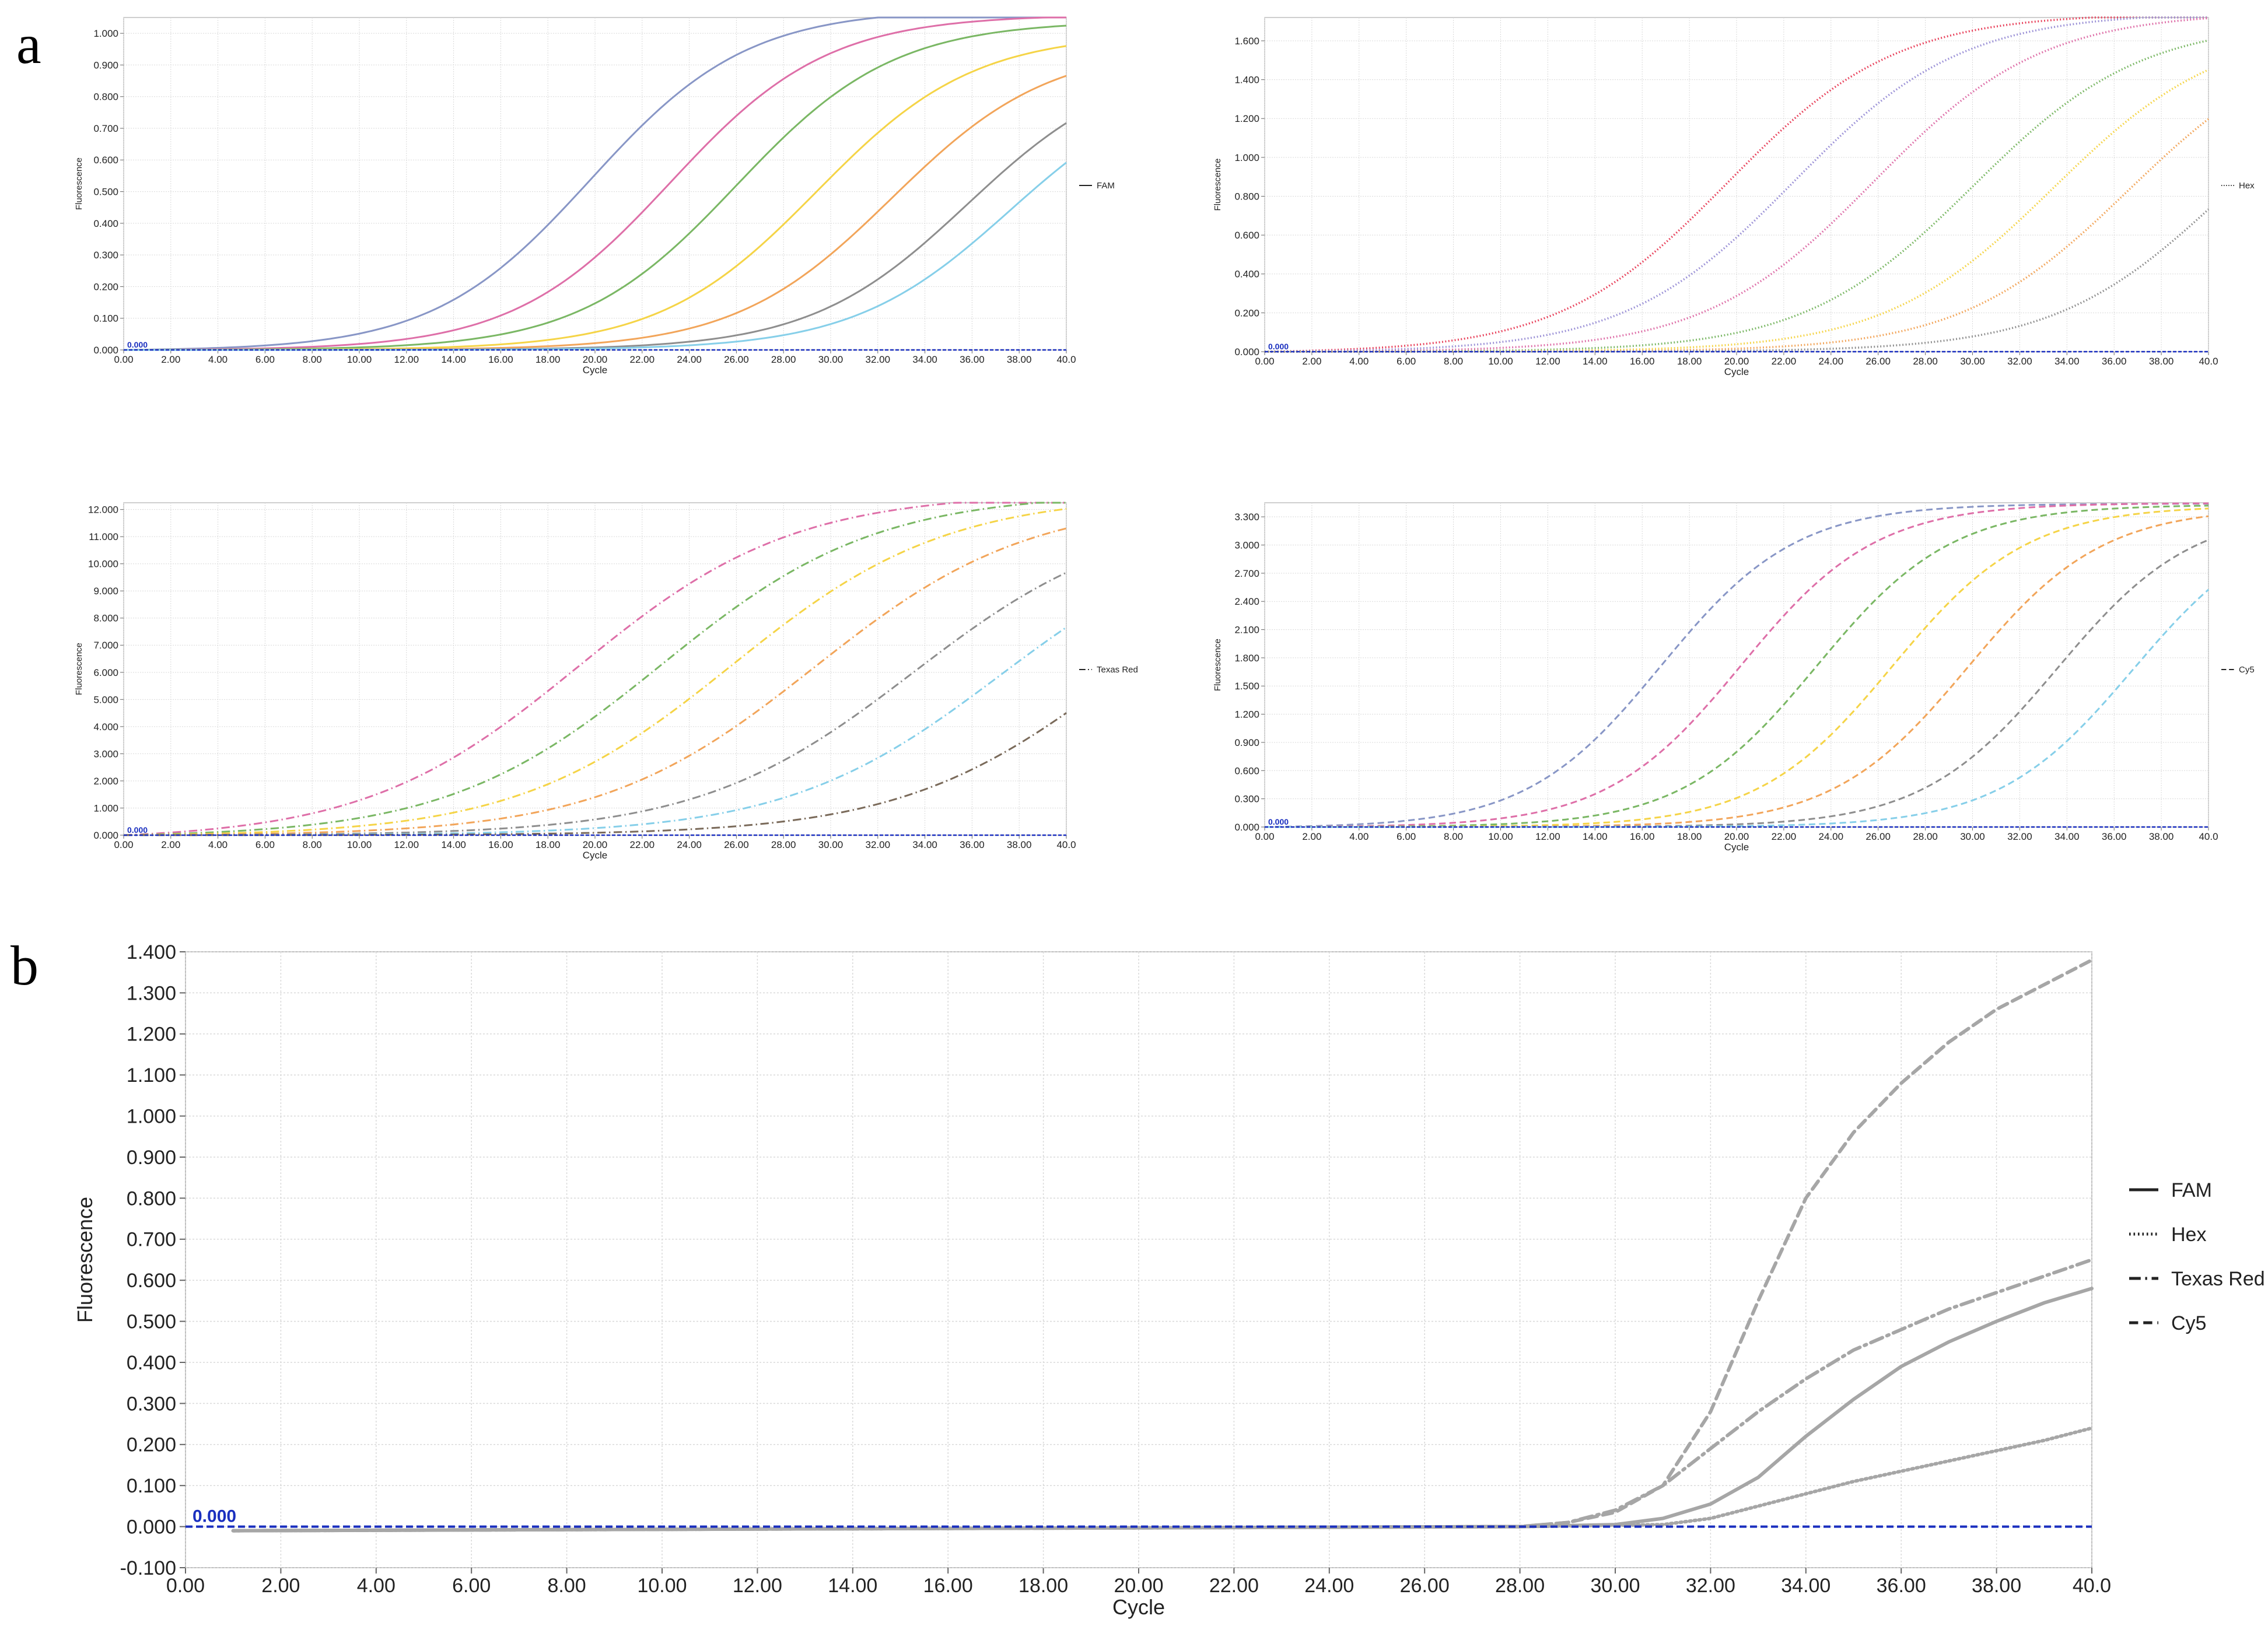 The width and height of the screenshot is (2268, 1633). What do you see at coordinates (2247, 186) in the screenshot?
I see `chart-a-hex-legend-label: Hex` at bounding box center [2247, 186].